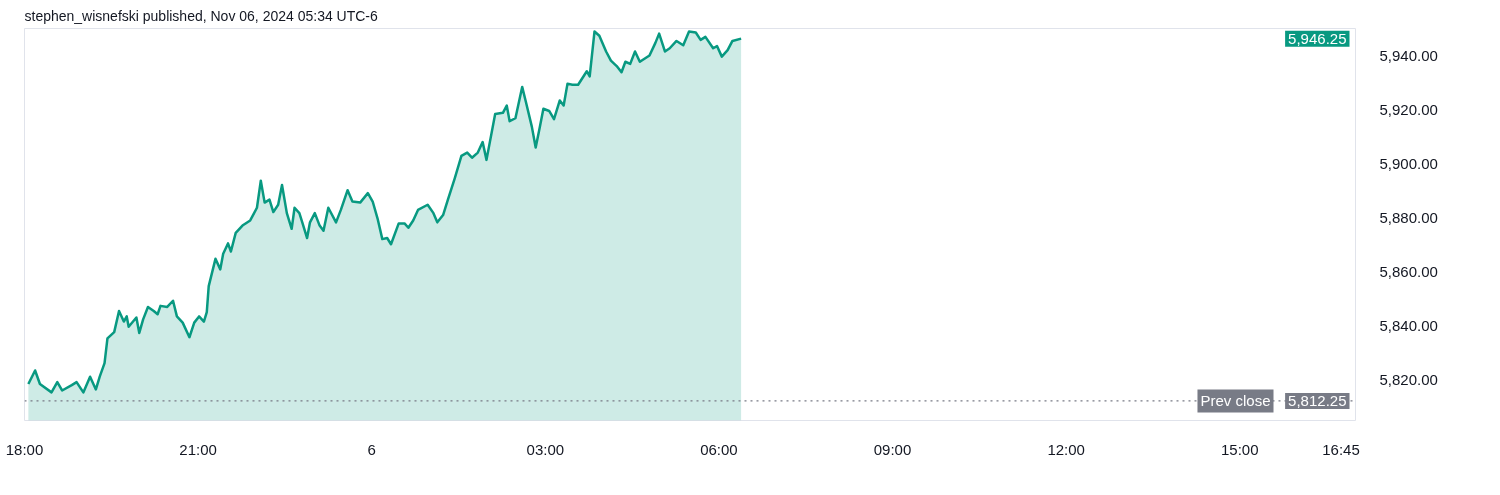  I want to click on x-tick-label: 06:00, so click(719, 449).